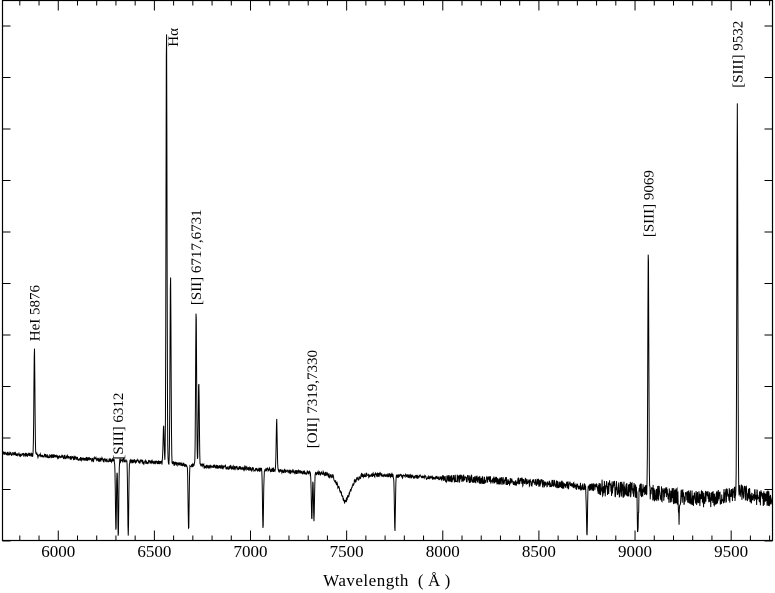 The image size is (775, 593). What do you see at coordinates (197, 257) in the screenshot?
I see `line-annotation: [SII] 6717,6731` at bounding box center [197, 257].